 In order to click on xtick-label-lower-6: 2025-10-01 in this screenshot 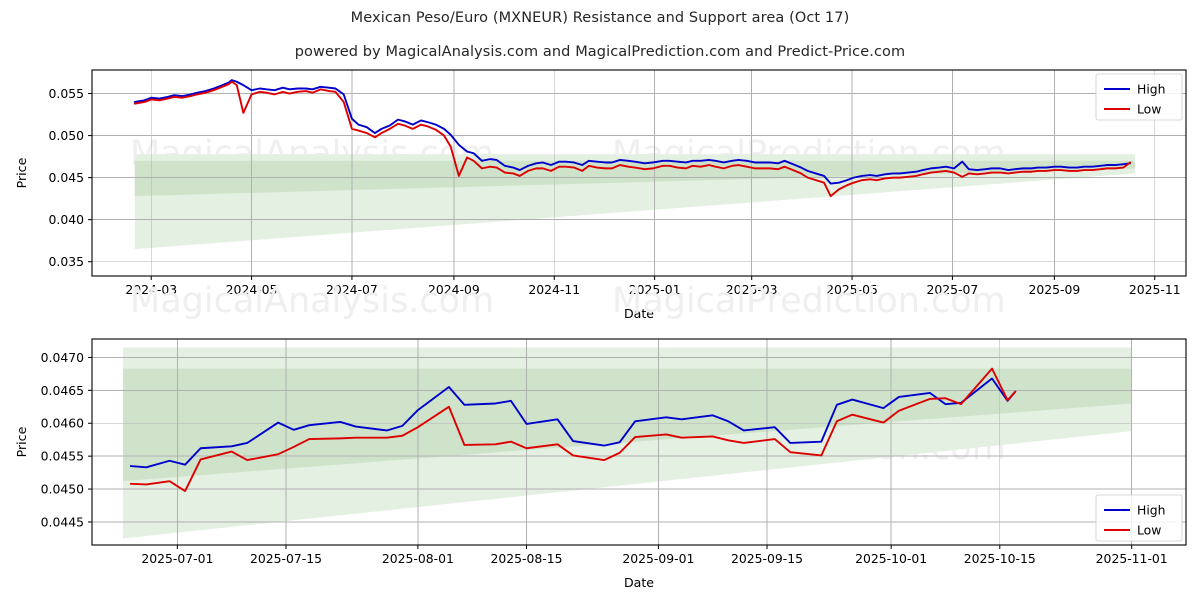, I will do `click(891, 558)`.